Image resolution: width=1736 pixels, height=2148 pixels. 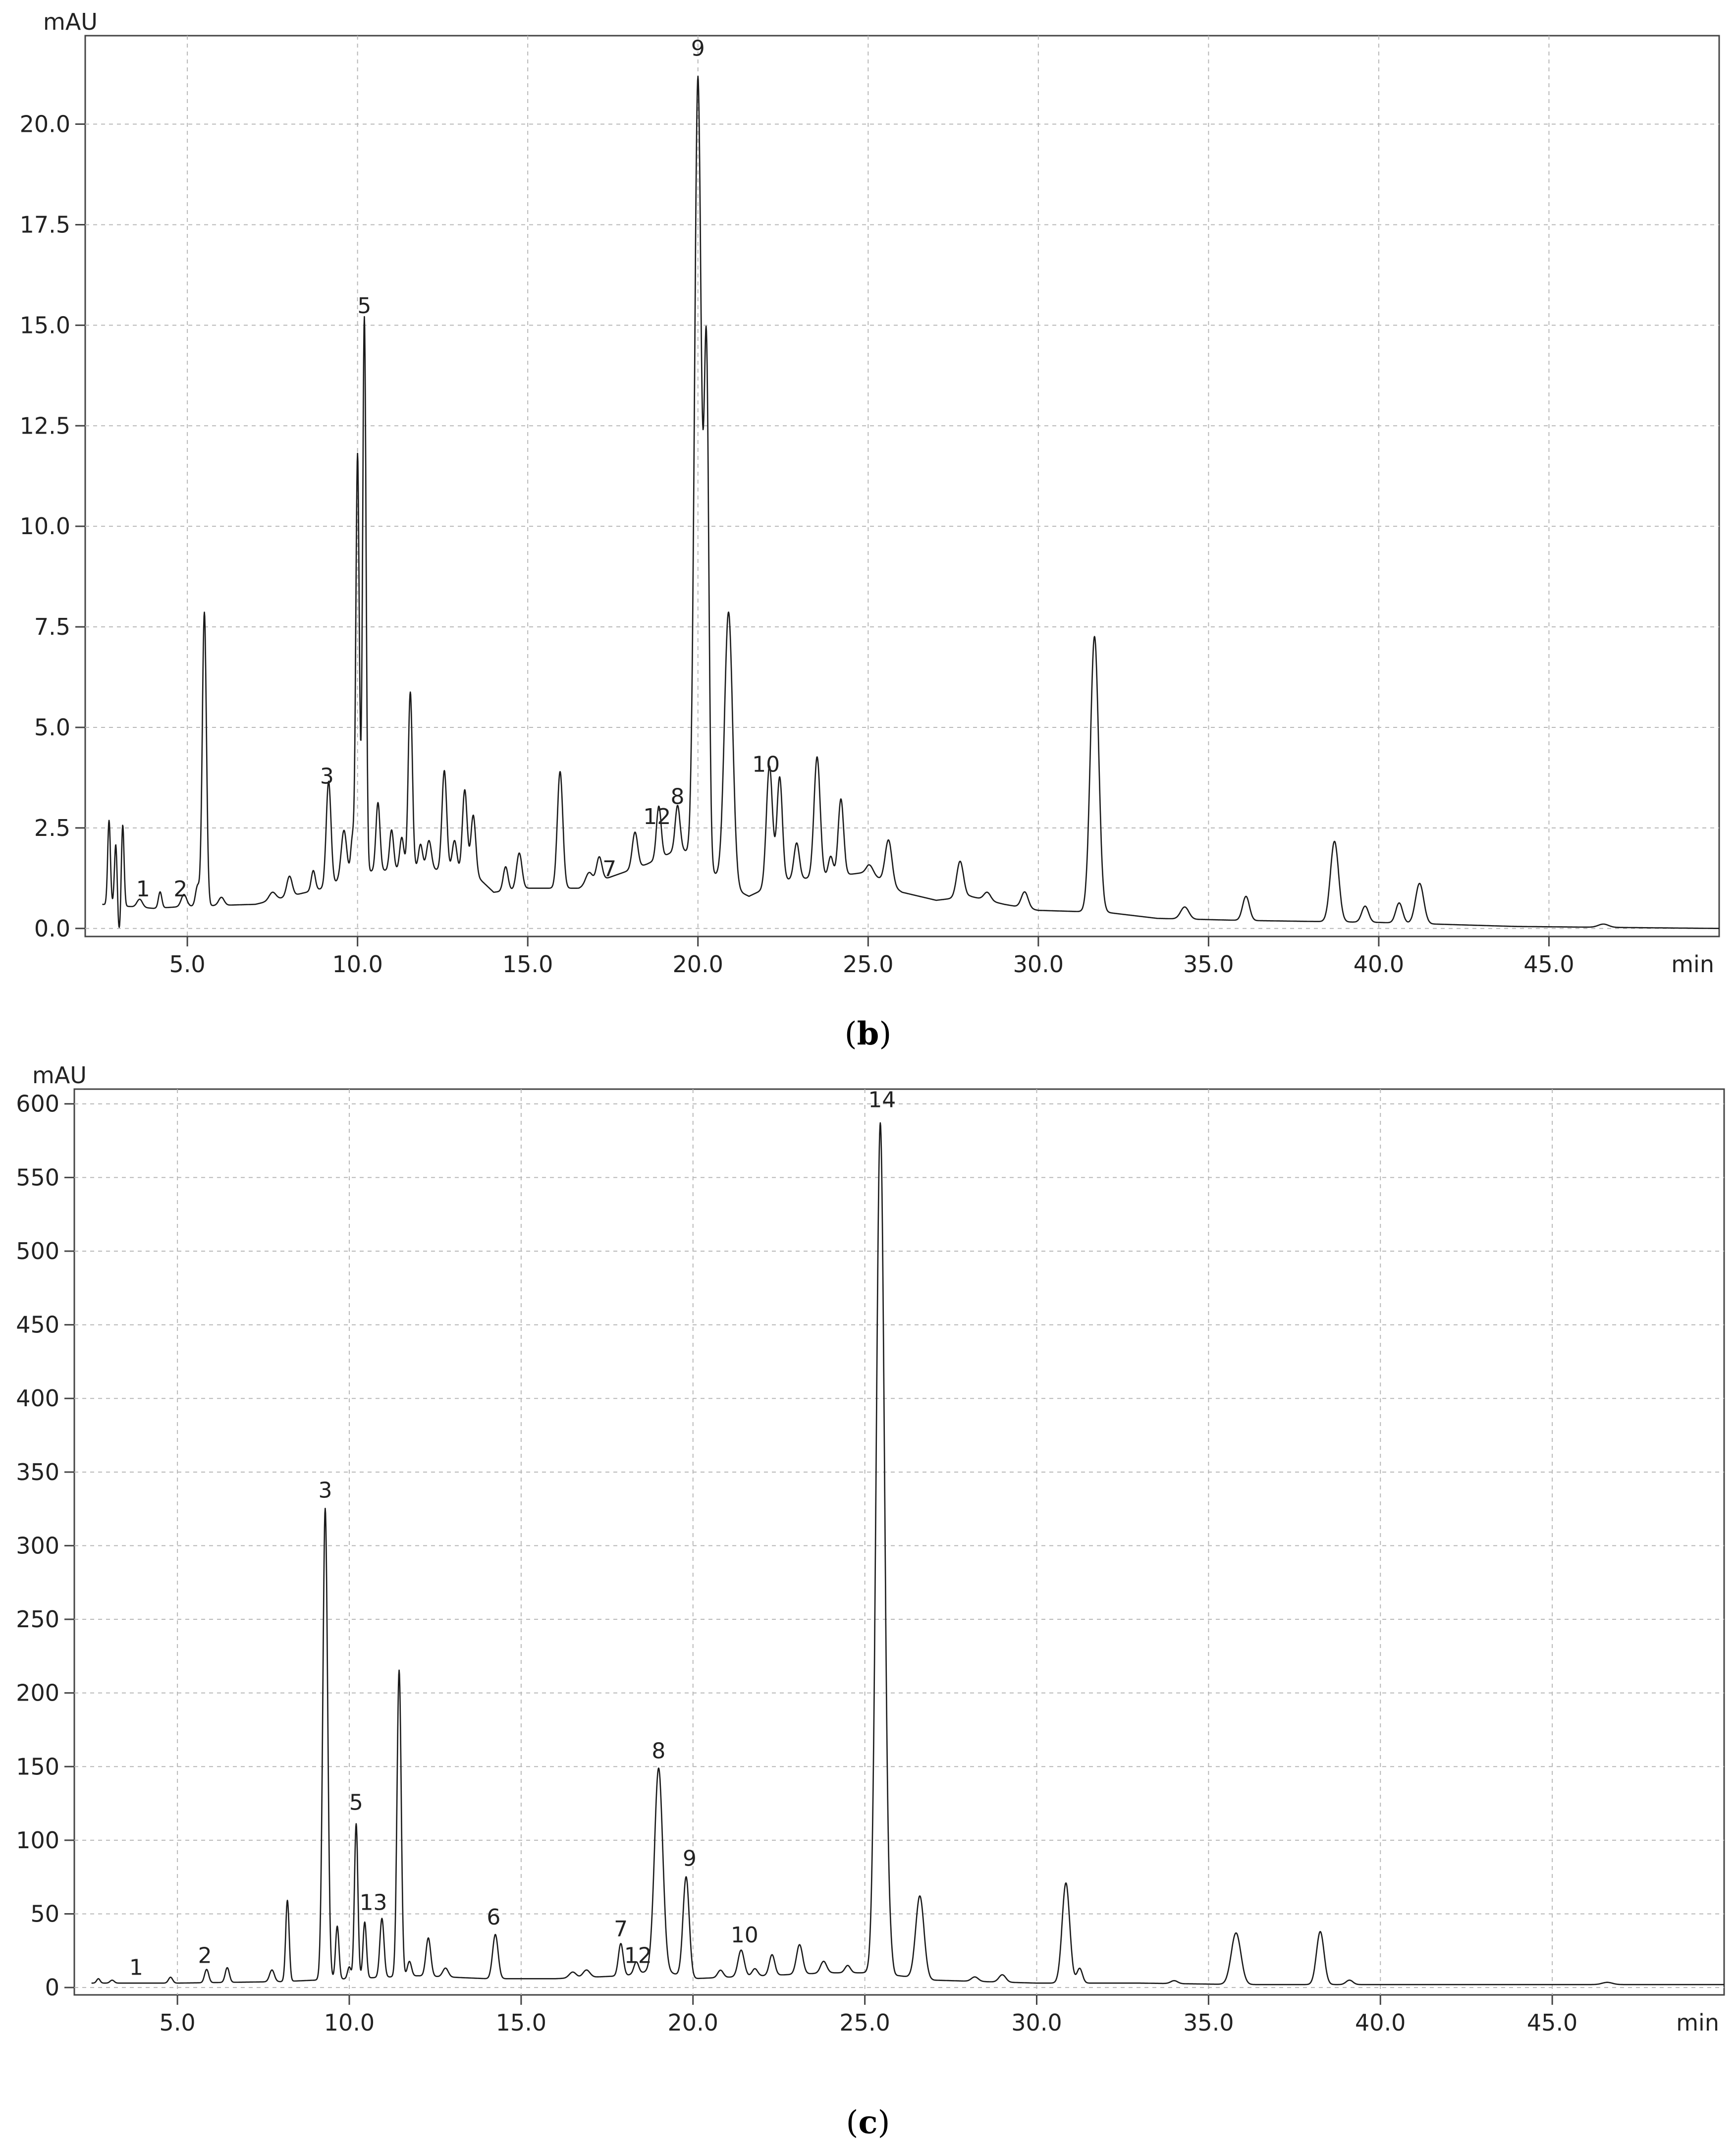 What do you see at coordinates (45, 224) in the screenshot?
I see `y-tick-label: 17.5` at bounding box center [45, 224].